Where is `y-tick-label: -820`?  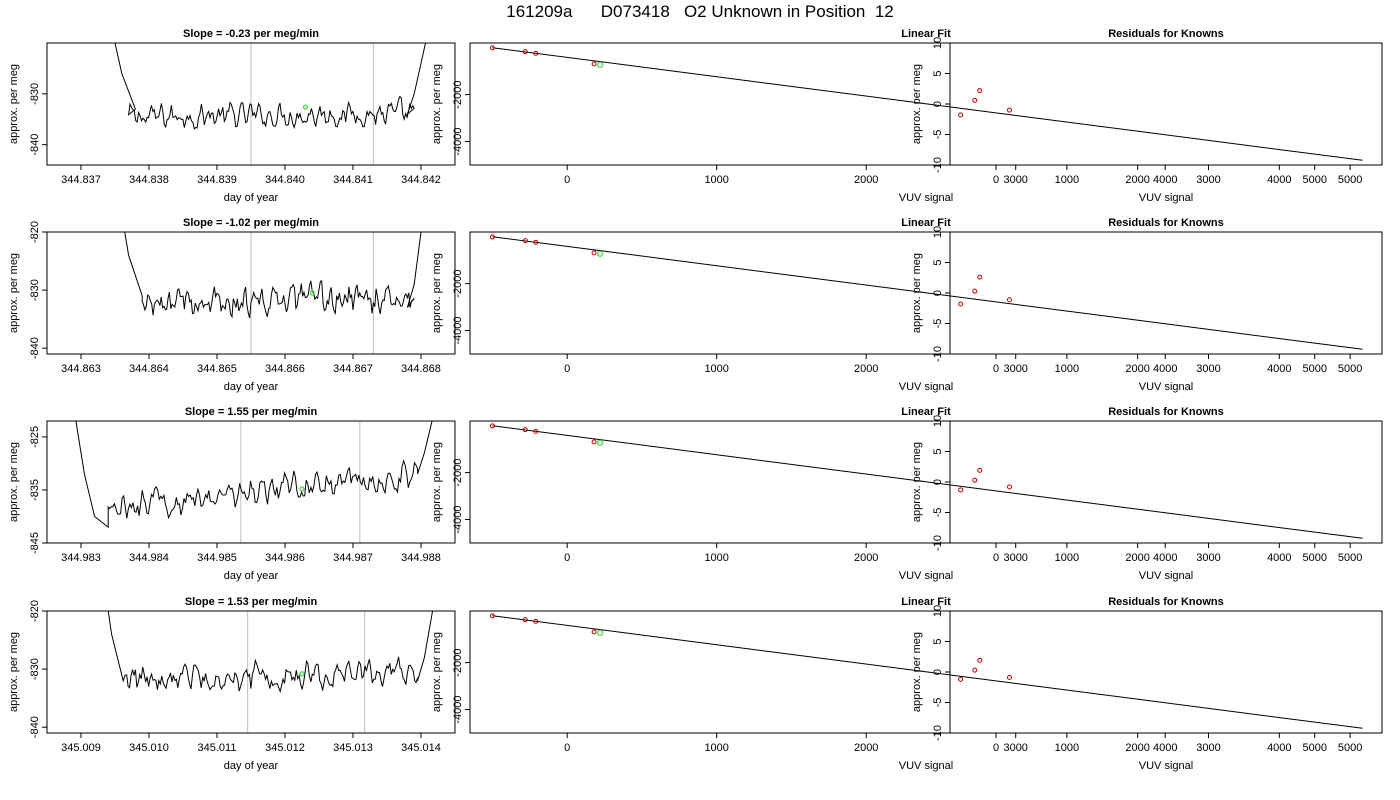 y-tick-label: -820 is located at coordinates (35, 611).